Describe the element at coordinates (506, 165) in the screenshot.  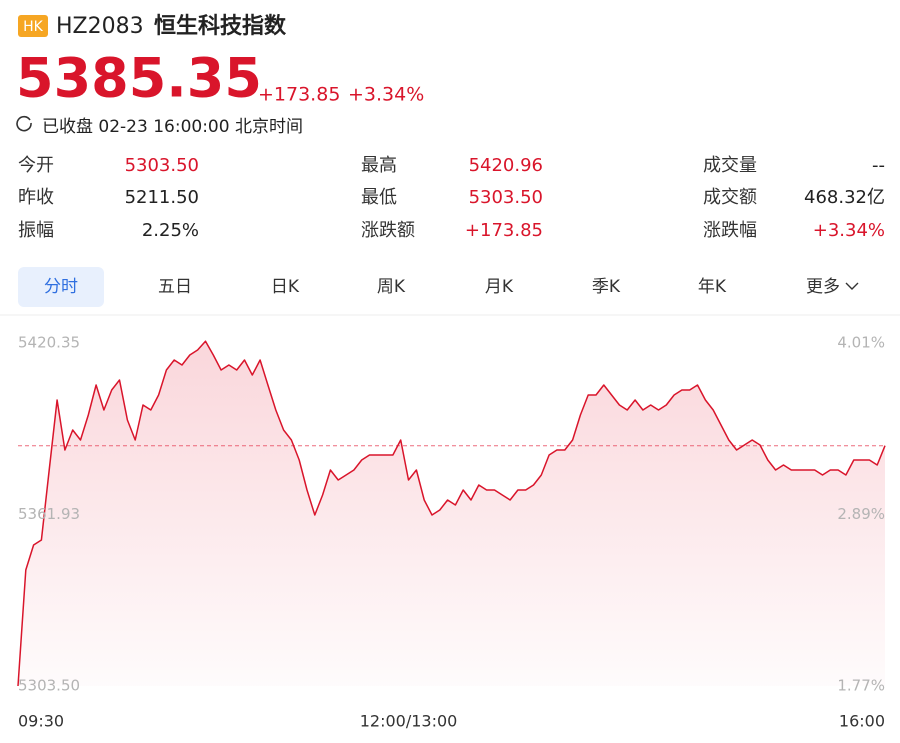
I see `stat-value: 5420.96` at that location.